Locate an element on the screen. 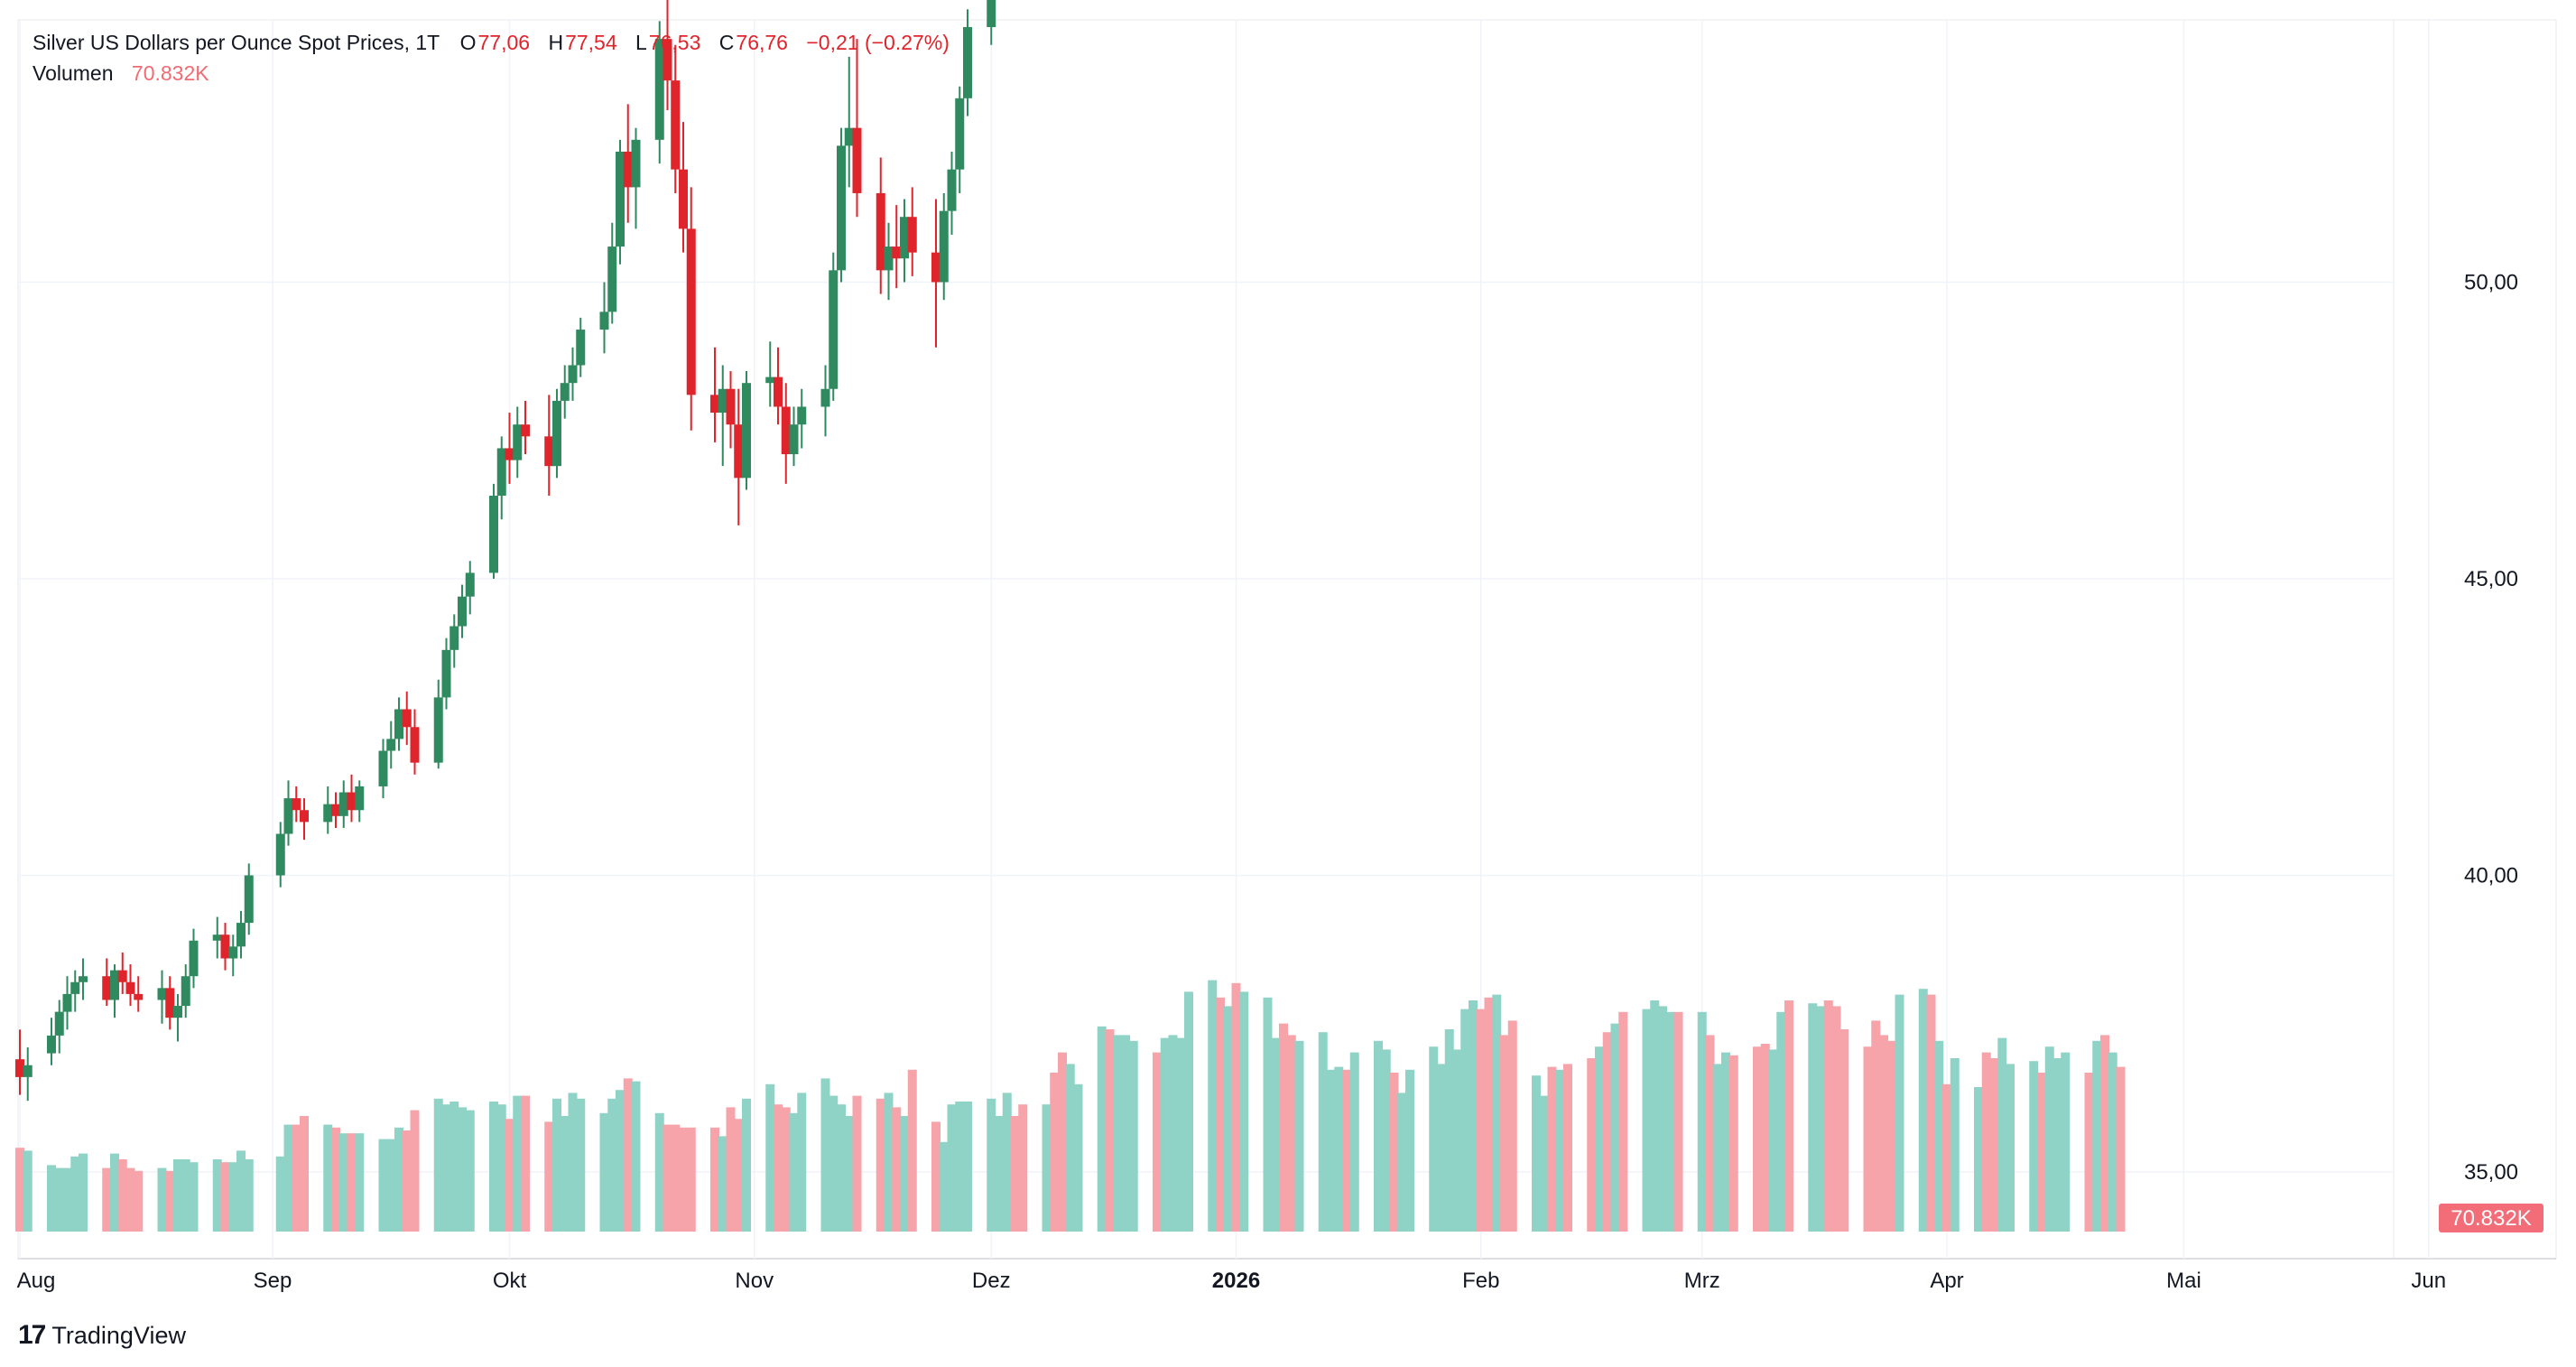 The width and height of the screenshot is (2576, 1367). x-tick-label: Sep is located at coordinates (273, 1281).